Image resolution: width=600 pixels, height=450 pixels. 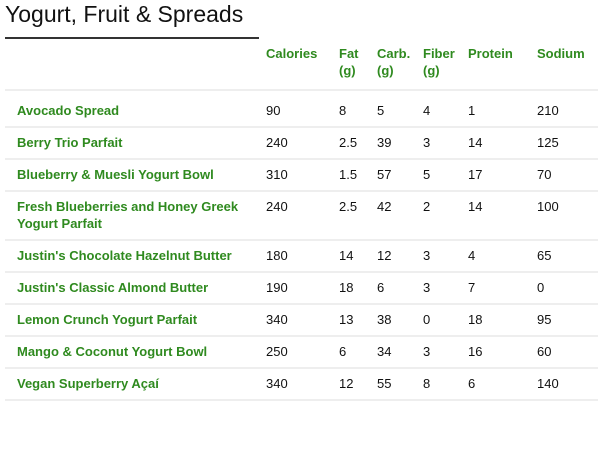 What do you see at coordinates (475, 319) in the screenshot?
I see `cell-protein: 18` at bounding box center [475, 319].